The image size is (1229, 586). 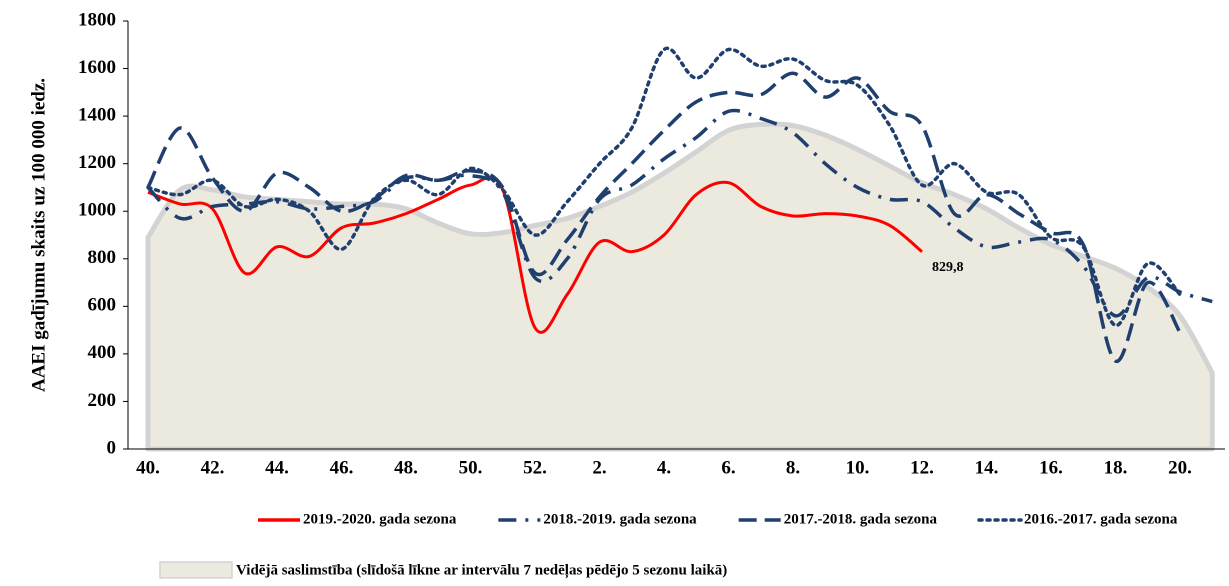 I want to click on x-tick-label: 8., so click(x=793, y=467).